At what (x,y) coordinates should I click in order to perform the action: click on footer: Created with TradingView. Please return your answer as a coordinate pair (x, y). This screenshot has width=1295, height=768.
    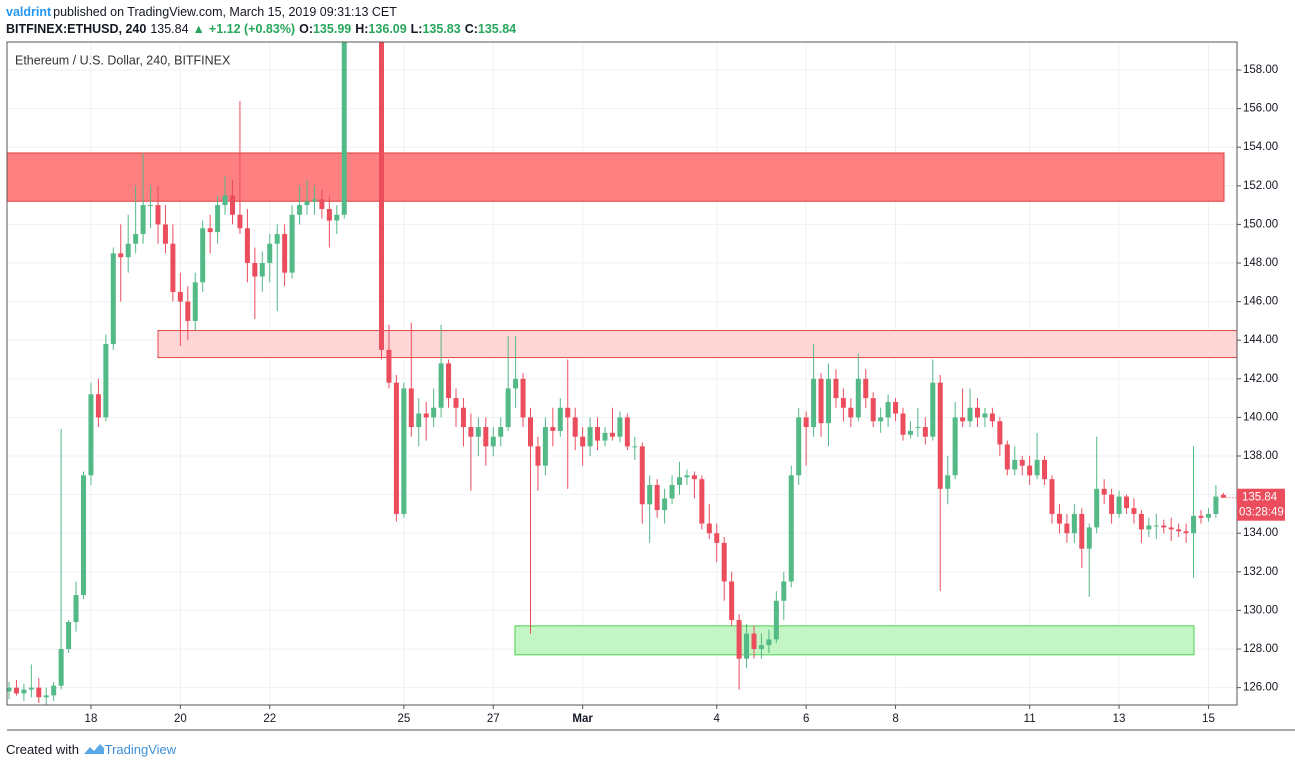
    Looking at the image, I should click on (91, 749).